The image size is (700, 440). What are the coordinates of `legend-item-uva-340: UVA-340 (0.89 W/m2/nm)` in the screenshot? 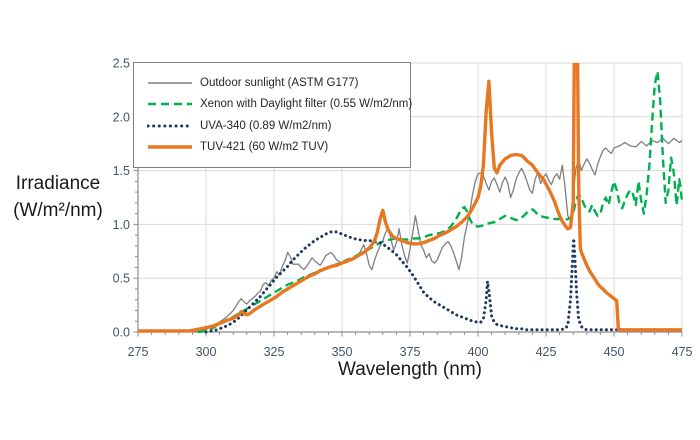 It's located at (275, 126).